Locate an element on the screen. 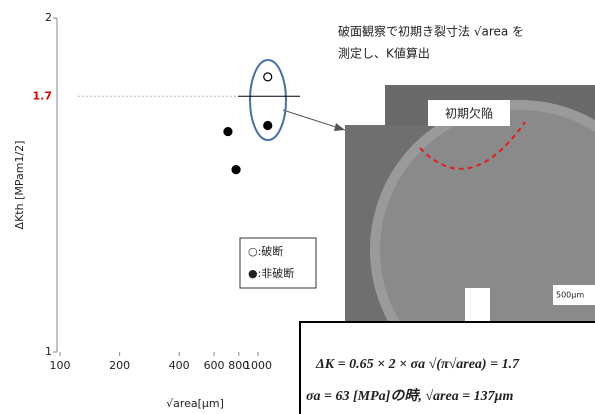 The height and width of the screenshot is (414, 595). x-tick-label: 800 is located at coordinates (238, 365).